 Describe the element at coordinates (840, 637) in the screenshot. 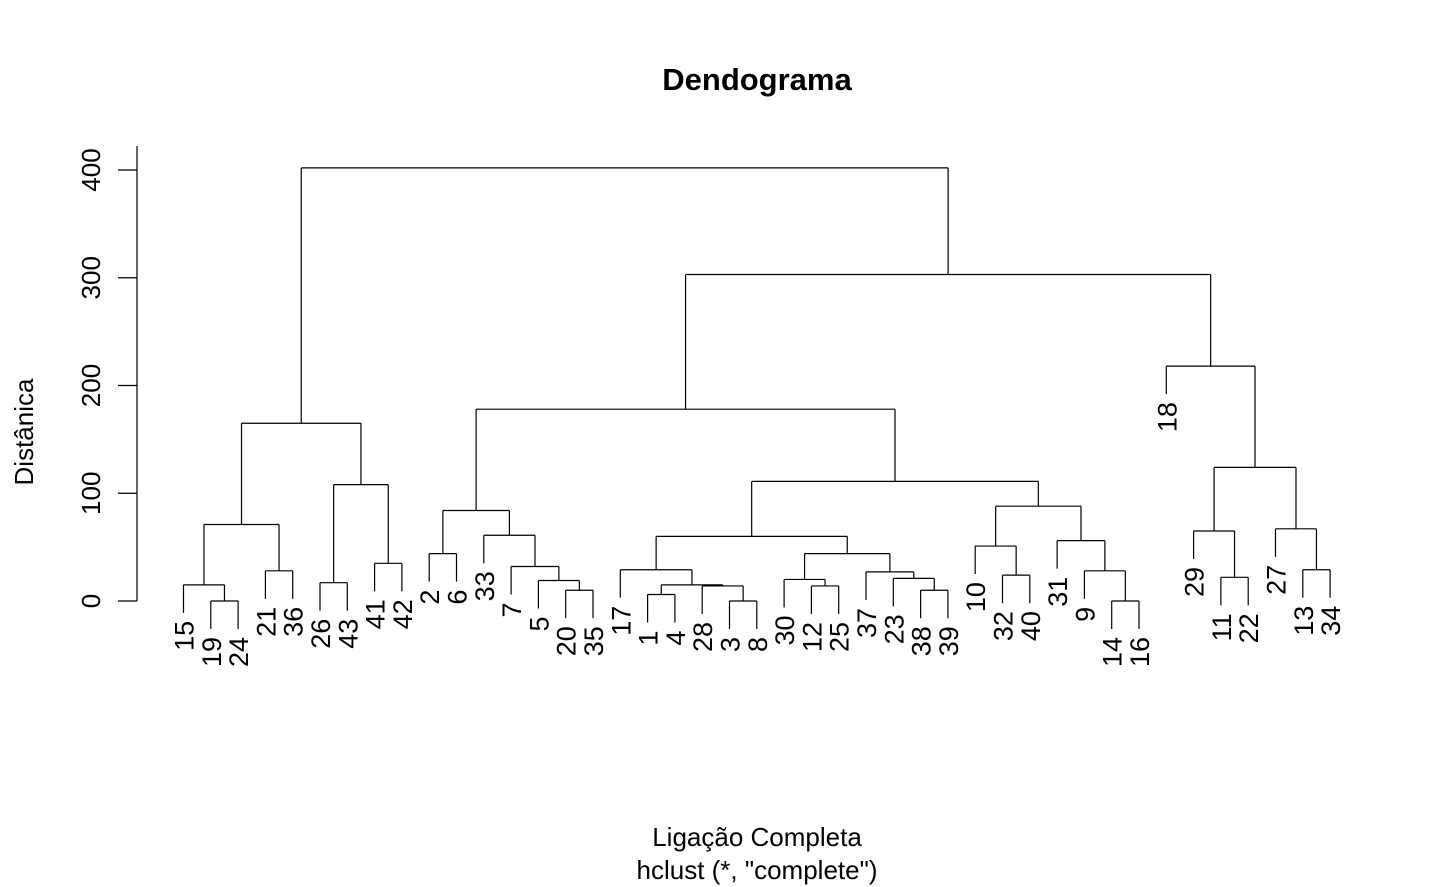

I see `leaf-label-25: 25` at that location.